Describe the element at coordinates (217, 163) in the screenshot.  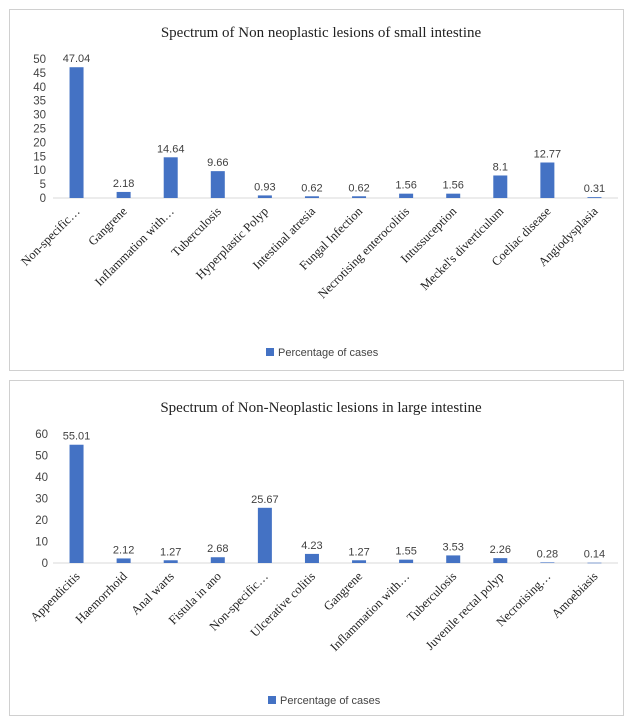
I see `data-label: 9.66` at that location.